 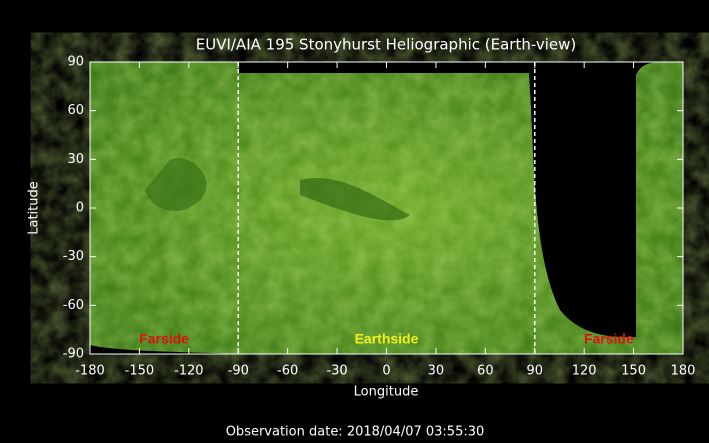 I want to click on x-tick-label: 0, so click(x=386, y=371).